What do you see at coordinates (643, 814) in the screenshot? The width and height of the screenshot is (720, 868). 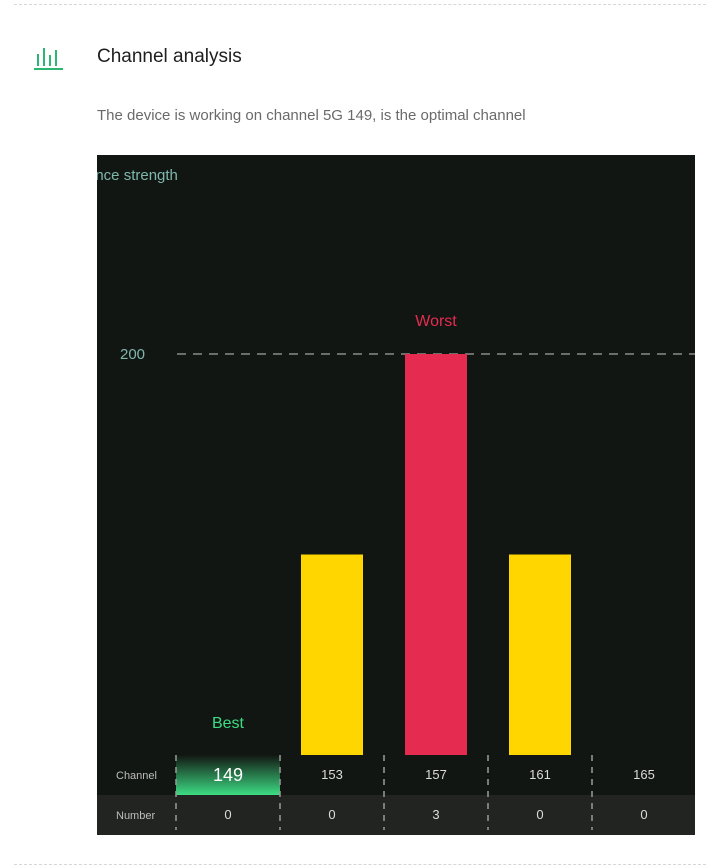 I see `table-cell-number-4: 0` at bounding box center [643, 814].